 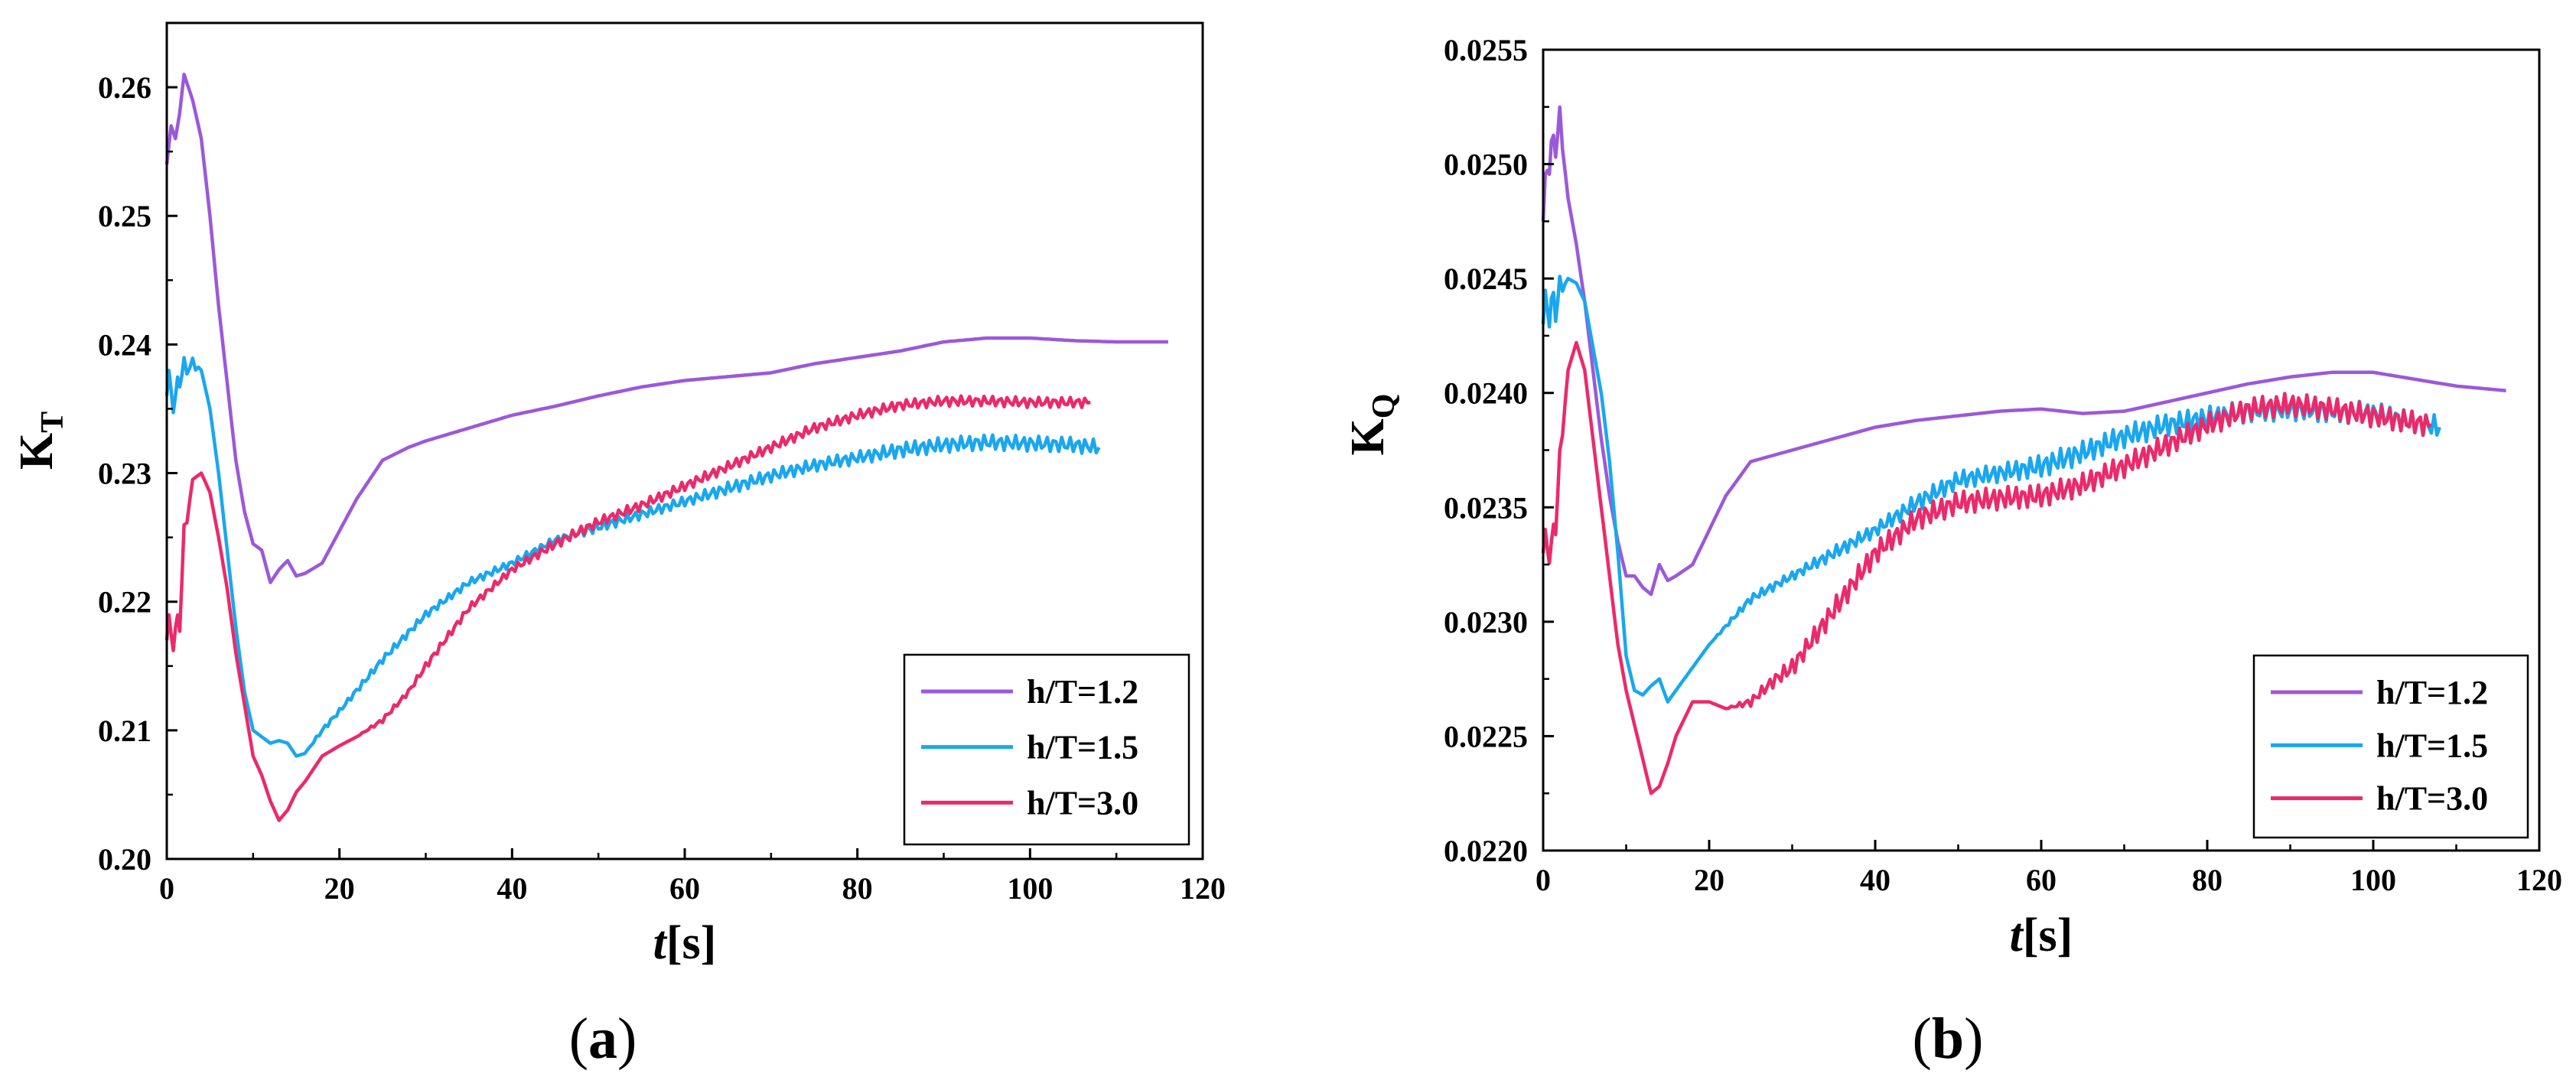 I want to click on legend-box, so click(x=1046, y=749).